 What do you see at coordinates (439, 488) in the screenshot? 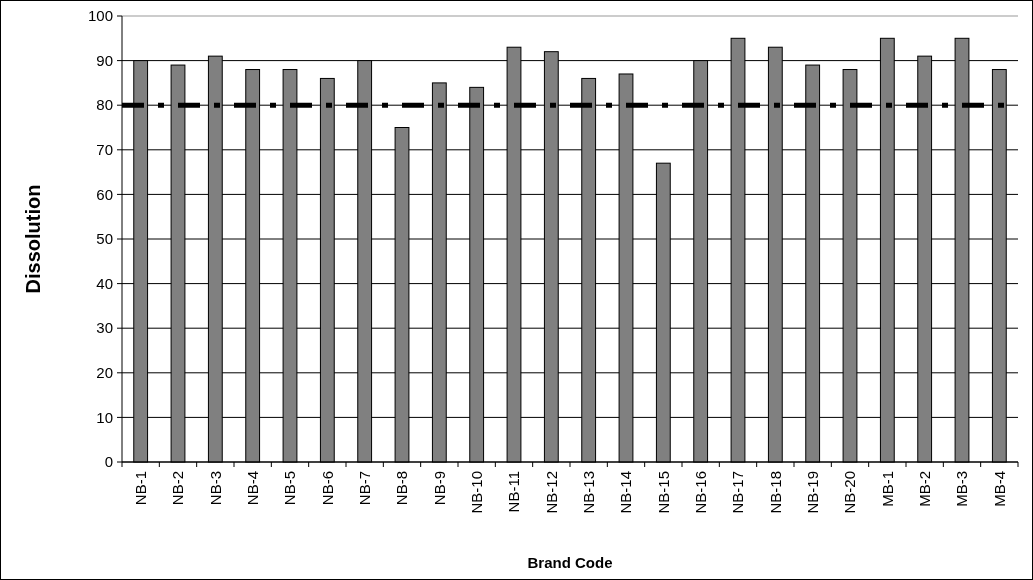
I see `x-tick-label: NB-9` at bounding box center [439, 488].